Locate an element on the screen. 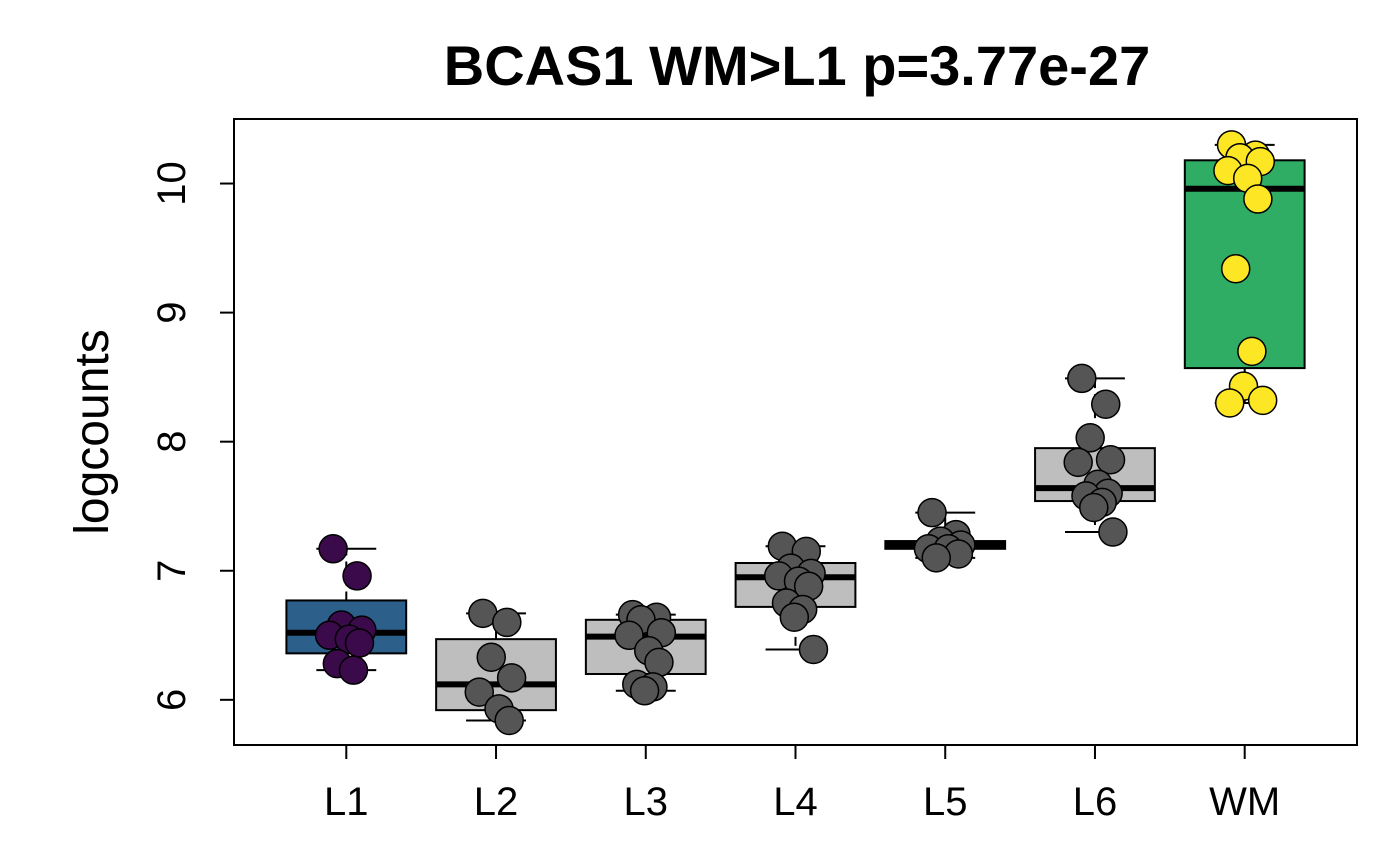 Image resolution: width=1400 pixels, height=865 pixels. x-tick-label: L4 is located at coordinates (795, 802).